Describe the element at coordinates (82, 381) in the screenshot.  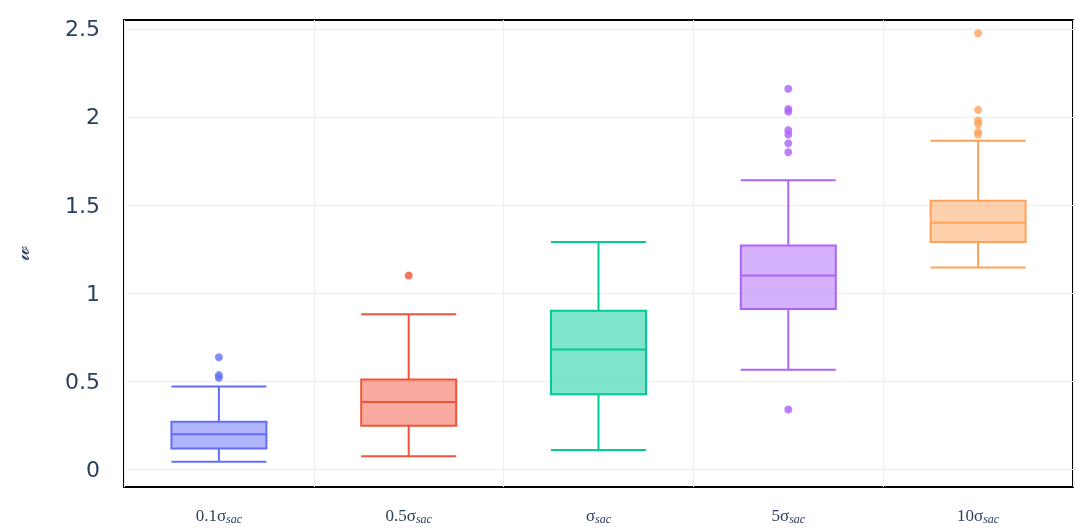
I see `y-tick-label: 0.5` at that location.